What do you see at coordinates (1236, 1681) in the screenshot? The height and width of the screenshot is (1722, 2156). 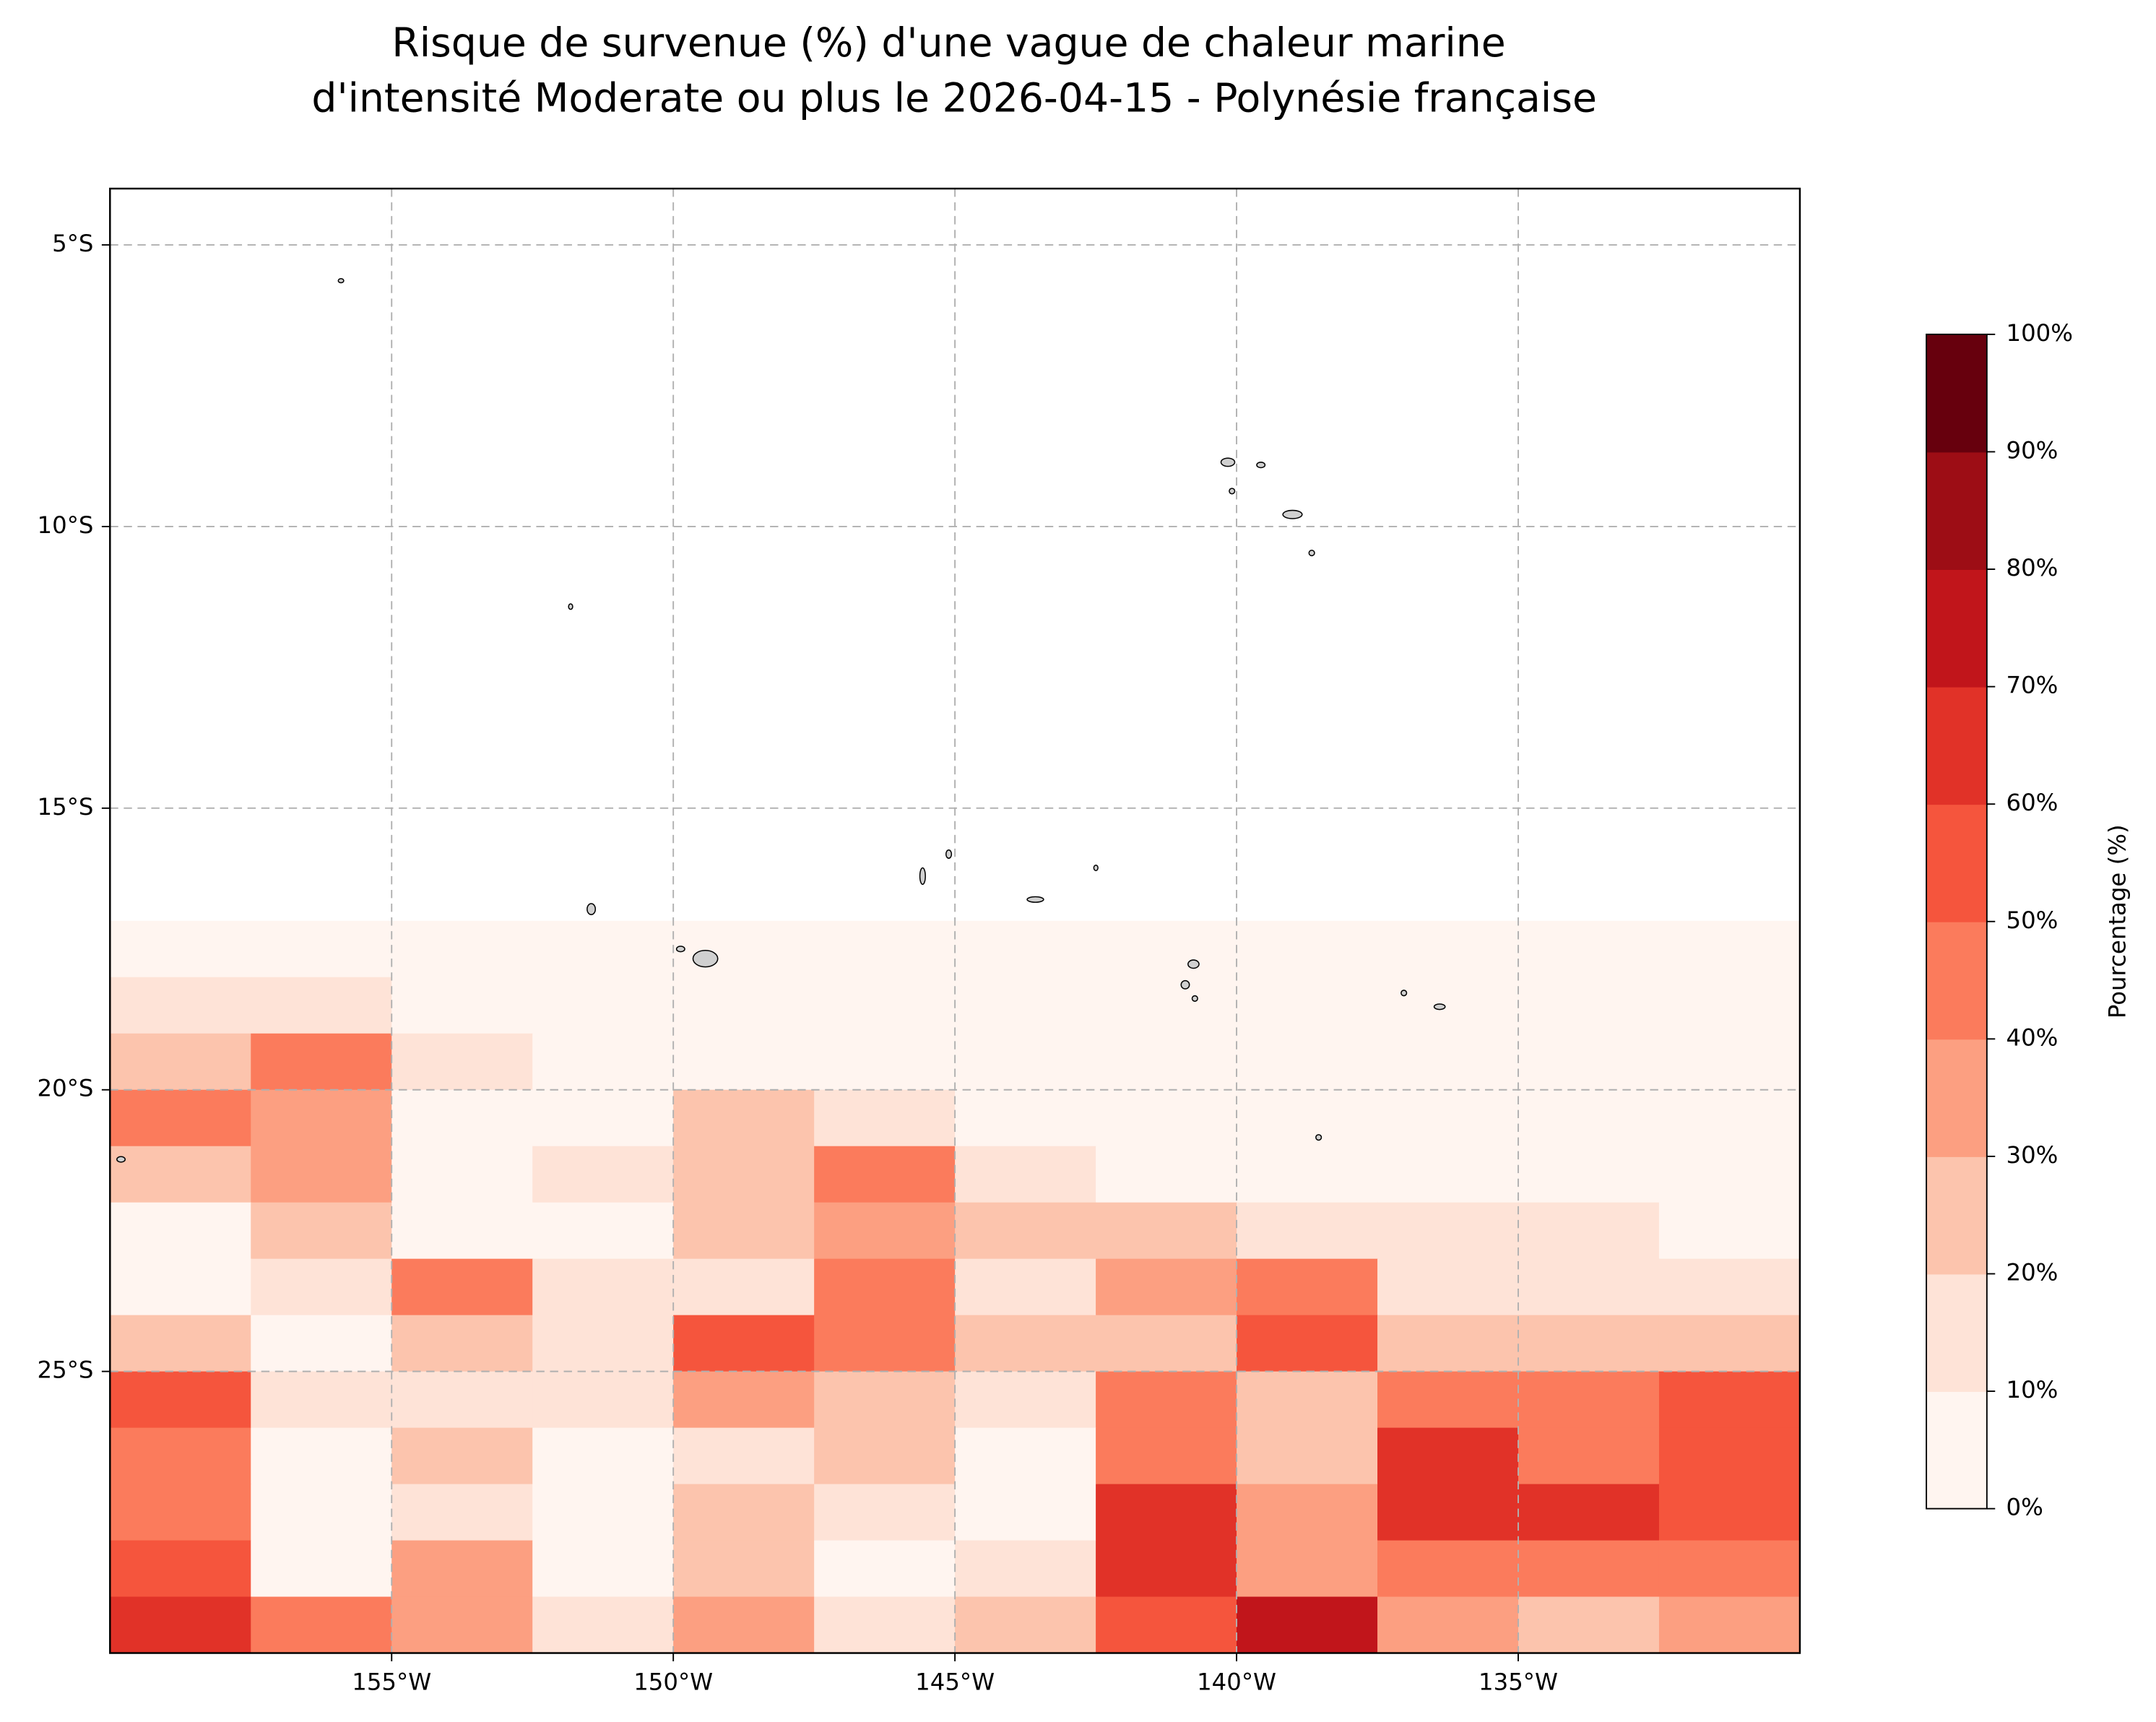 I see `x-tick-label: 140°W` at bounding box center [1236, 1681].